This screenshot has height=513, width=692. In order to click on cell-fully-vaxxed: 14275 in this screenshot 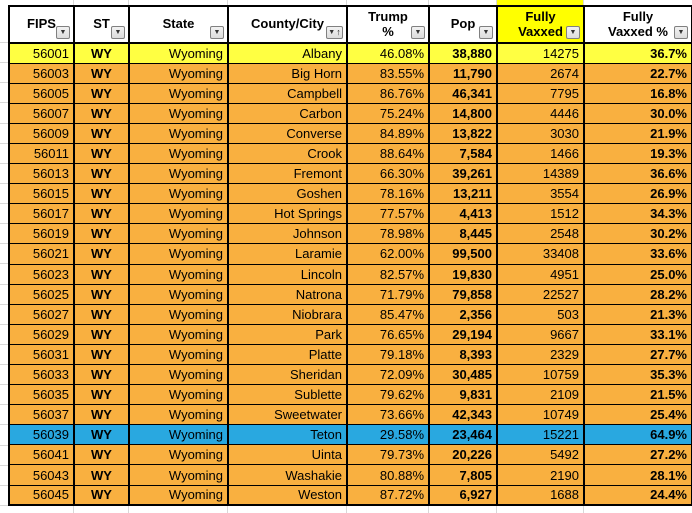, I will do `click(540, 53)`.